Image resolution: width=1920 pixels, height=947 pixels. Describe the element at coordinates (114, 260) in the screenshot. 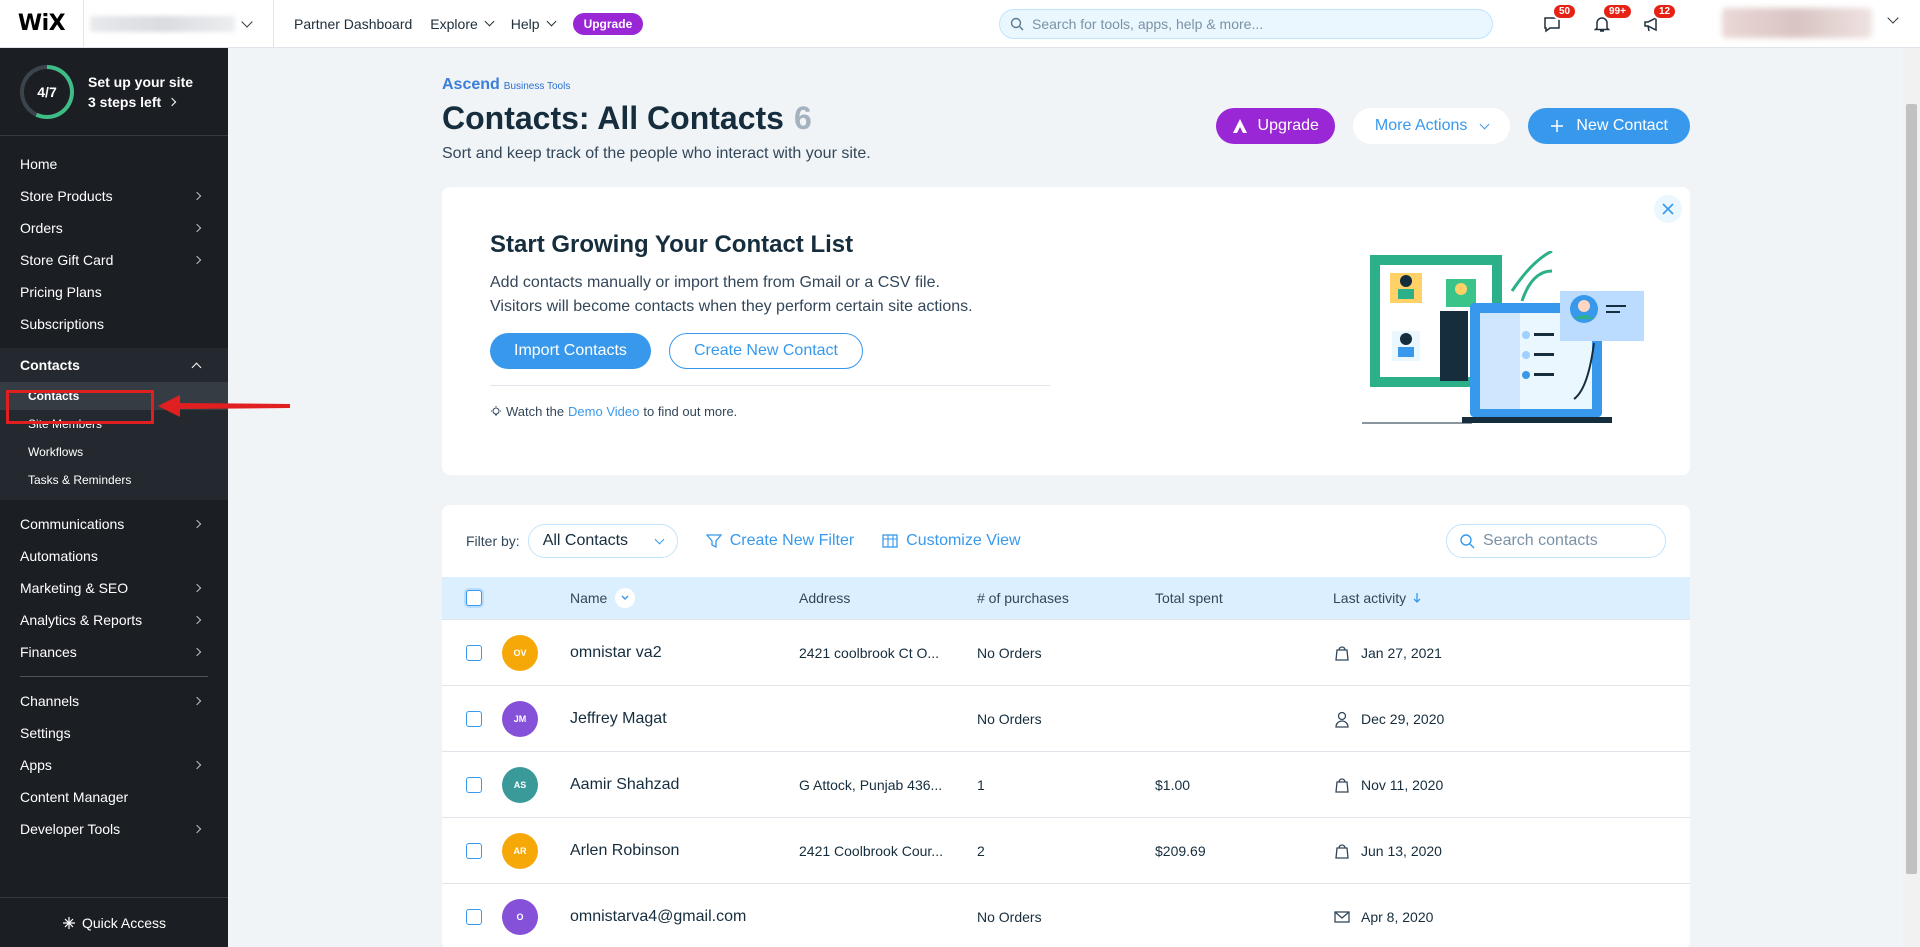

I see `sidebar-item-store-gift-card: Store Gift Card` at that location.